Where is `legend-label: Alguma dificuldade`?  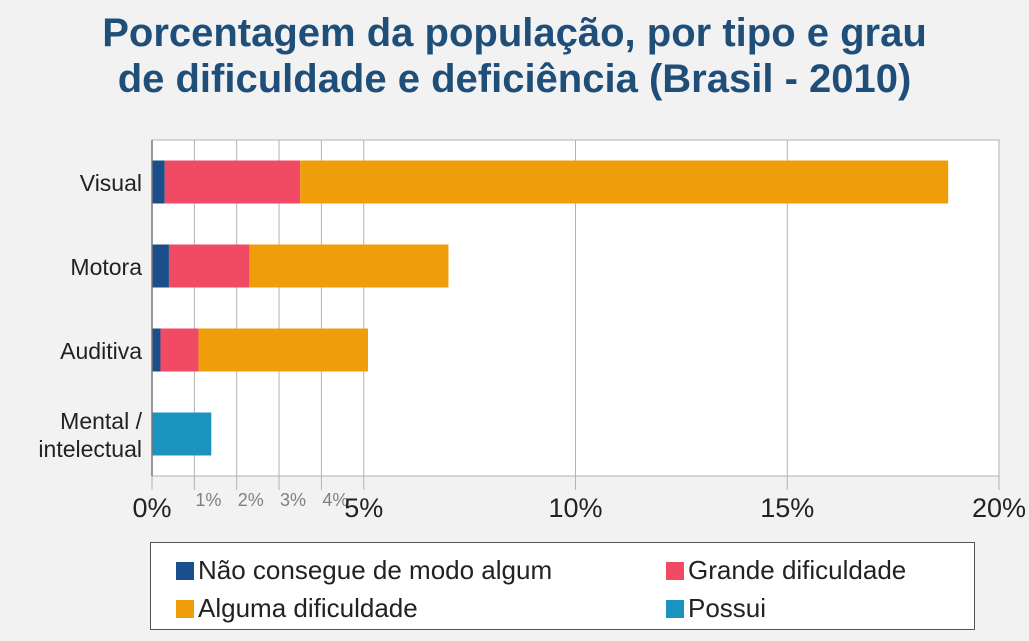
legend-label: Alguma dificuldade is located at coordinates (308, 608).